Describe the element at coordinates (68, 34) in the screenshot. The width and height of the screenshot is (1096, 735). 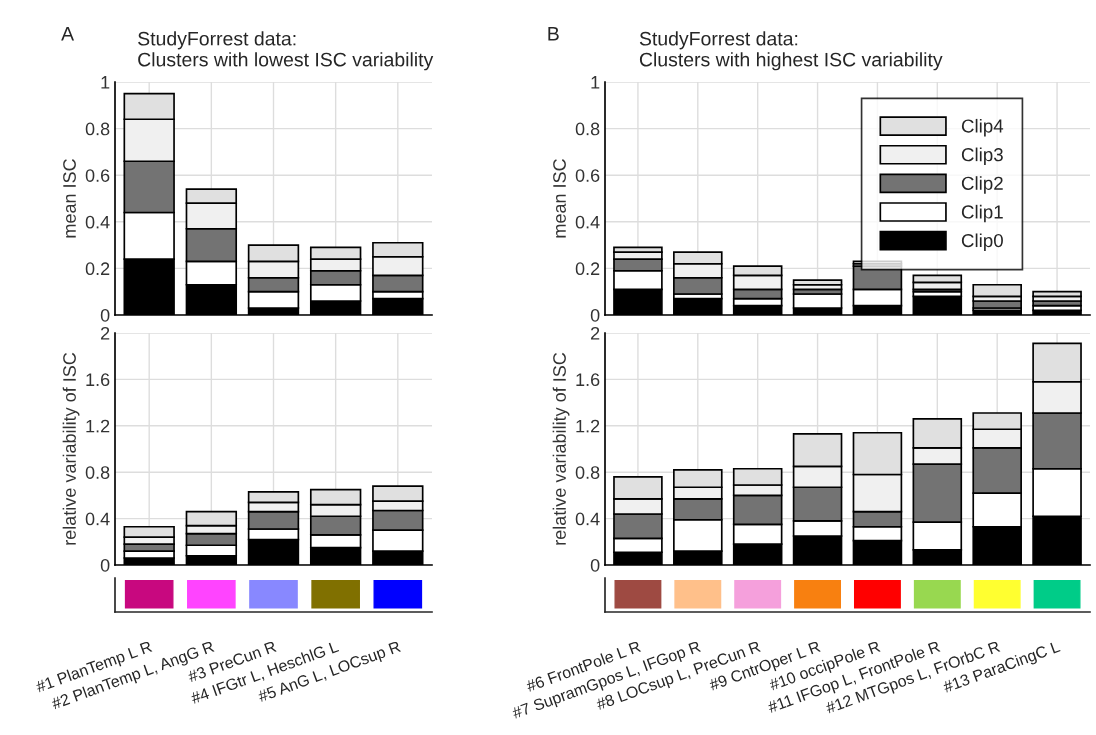
I see `text: A` at that location.